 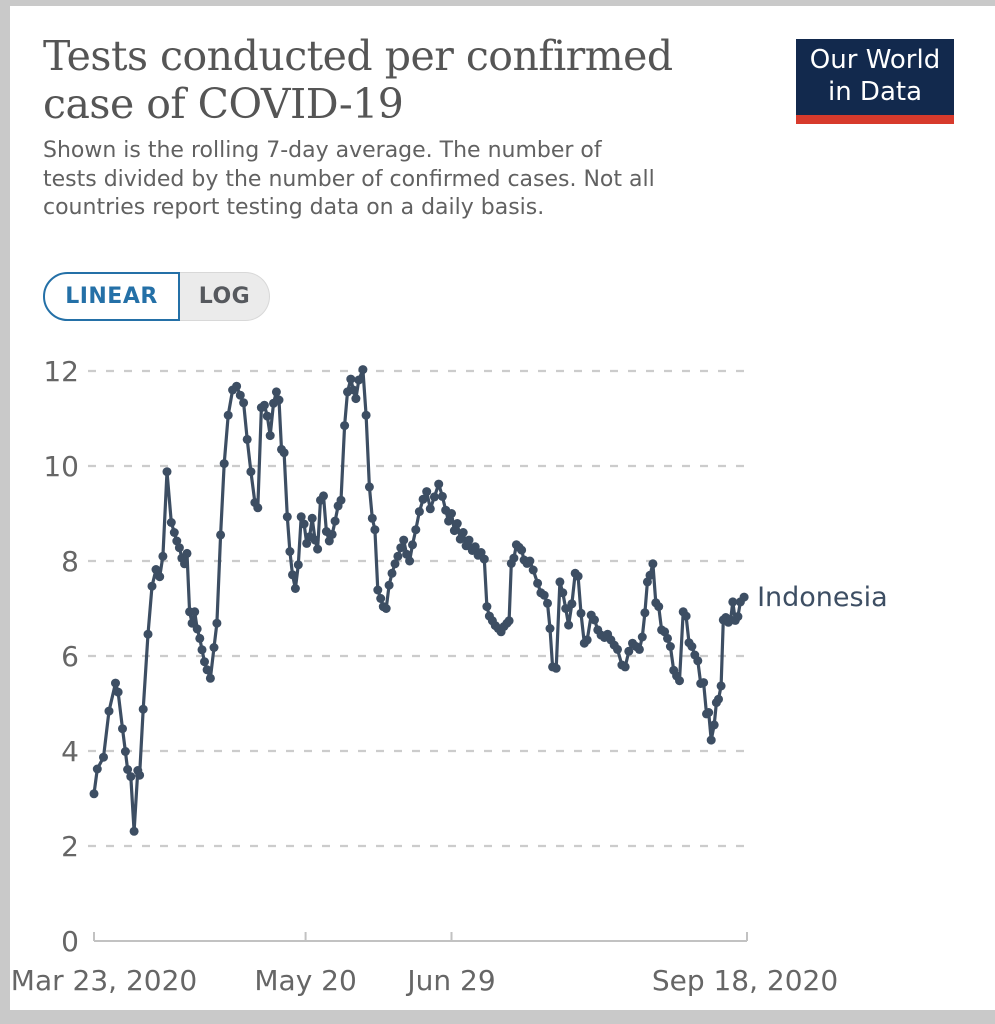 What do you see at coordinates (745, 980) in the screenshot?
I see `x-axis-tick-label: Sep 18, 2020` at bounding box center [745, 980].